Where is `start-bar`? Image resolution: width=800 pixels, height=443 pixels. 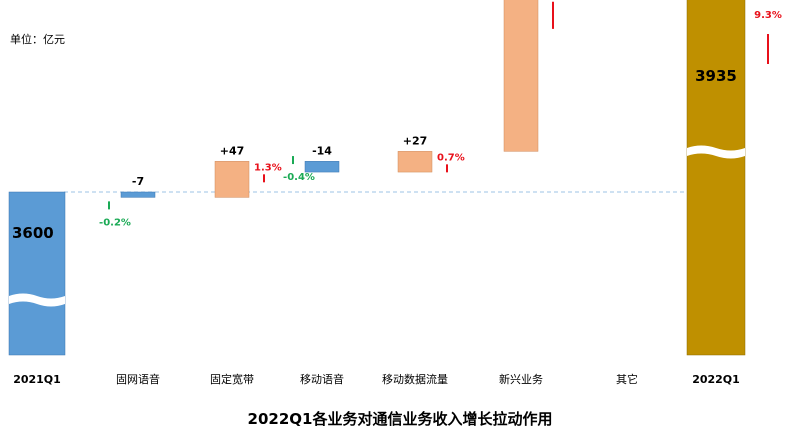
start-bar is located at coordinates (37, 273).